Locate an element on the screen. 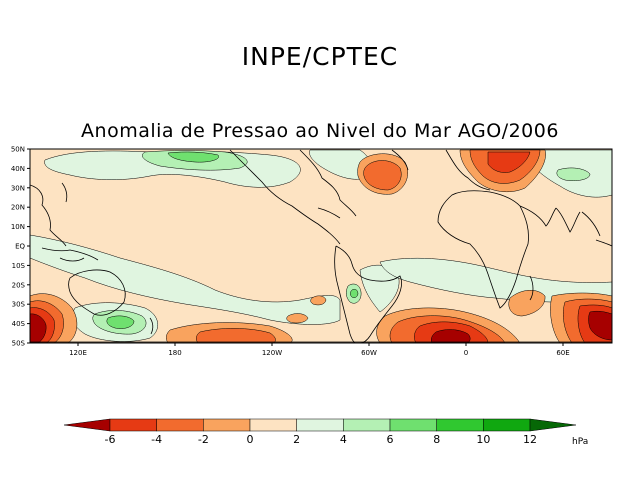 The height and width of the screenshot is (494, 640). lat-label: 20N is located at coordinates (18, 208).